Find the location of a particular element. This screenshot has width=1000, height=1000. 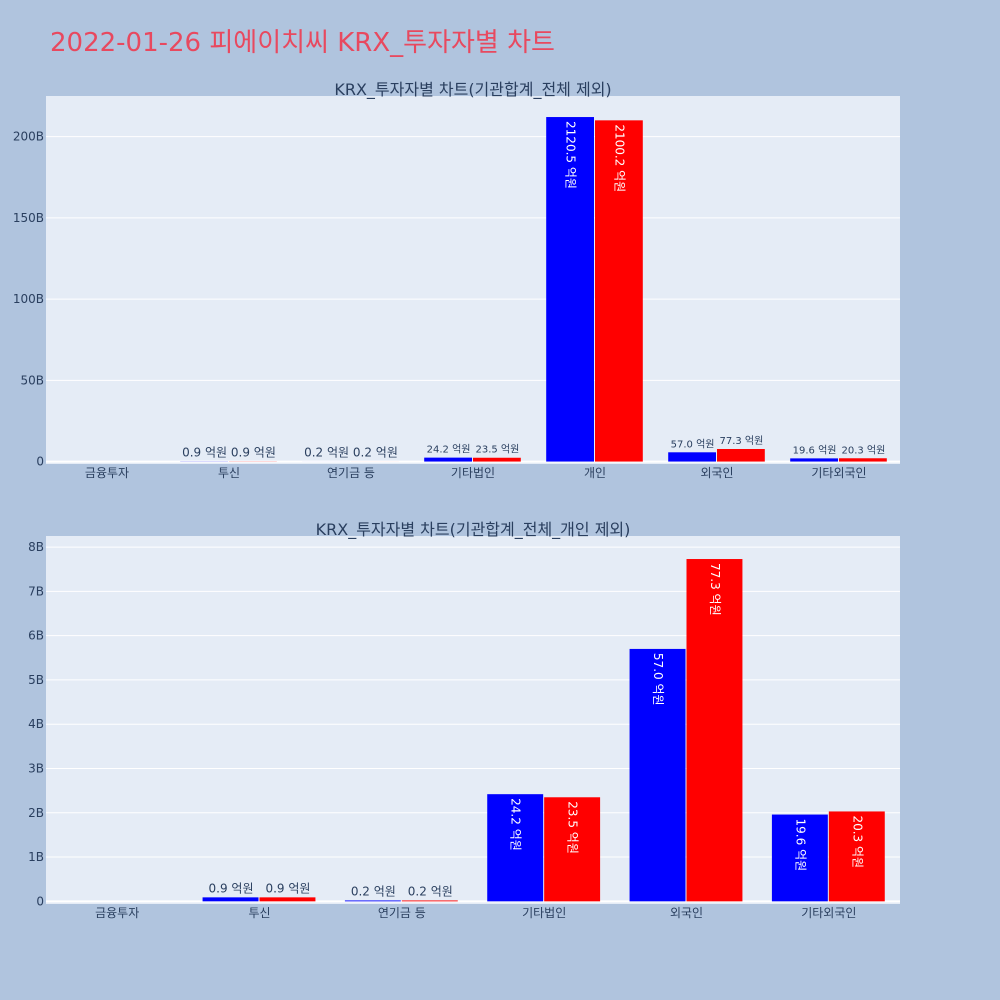

chart2-x-tick-label: 기타외국인 is located at coordinates (828, 913).